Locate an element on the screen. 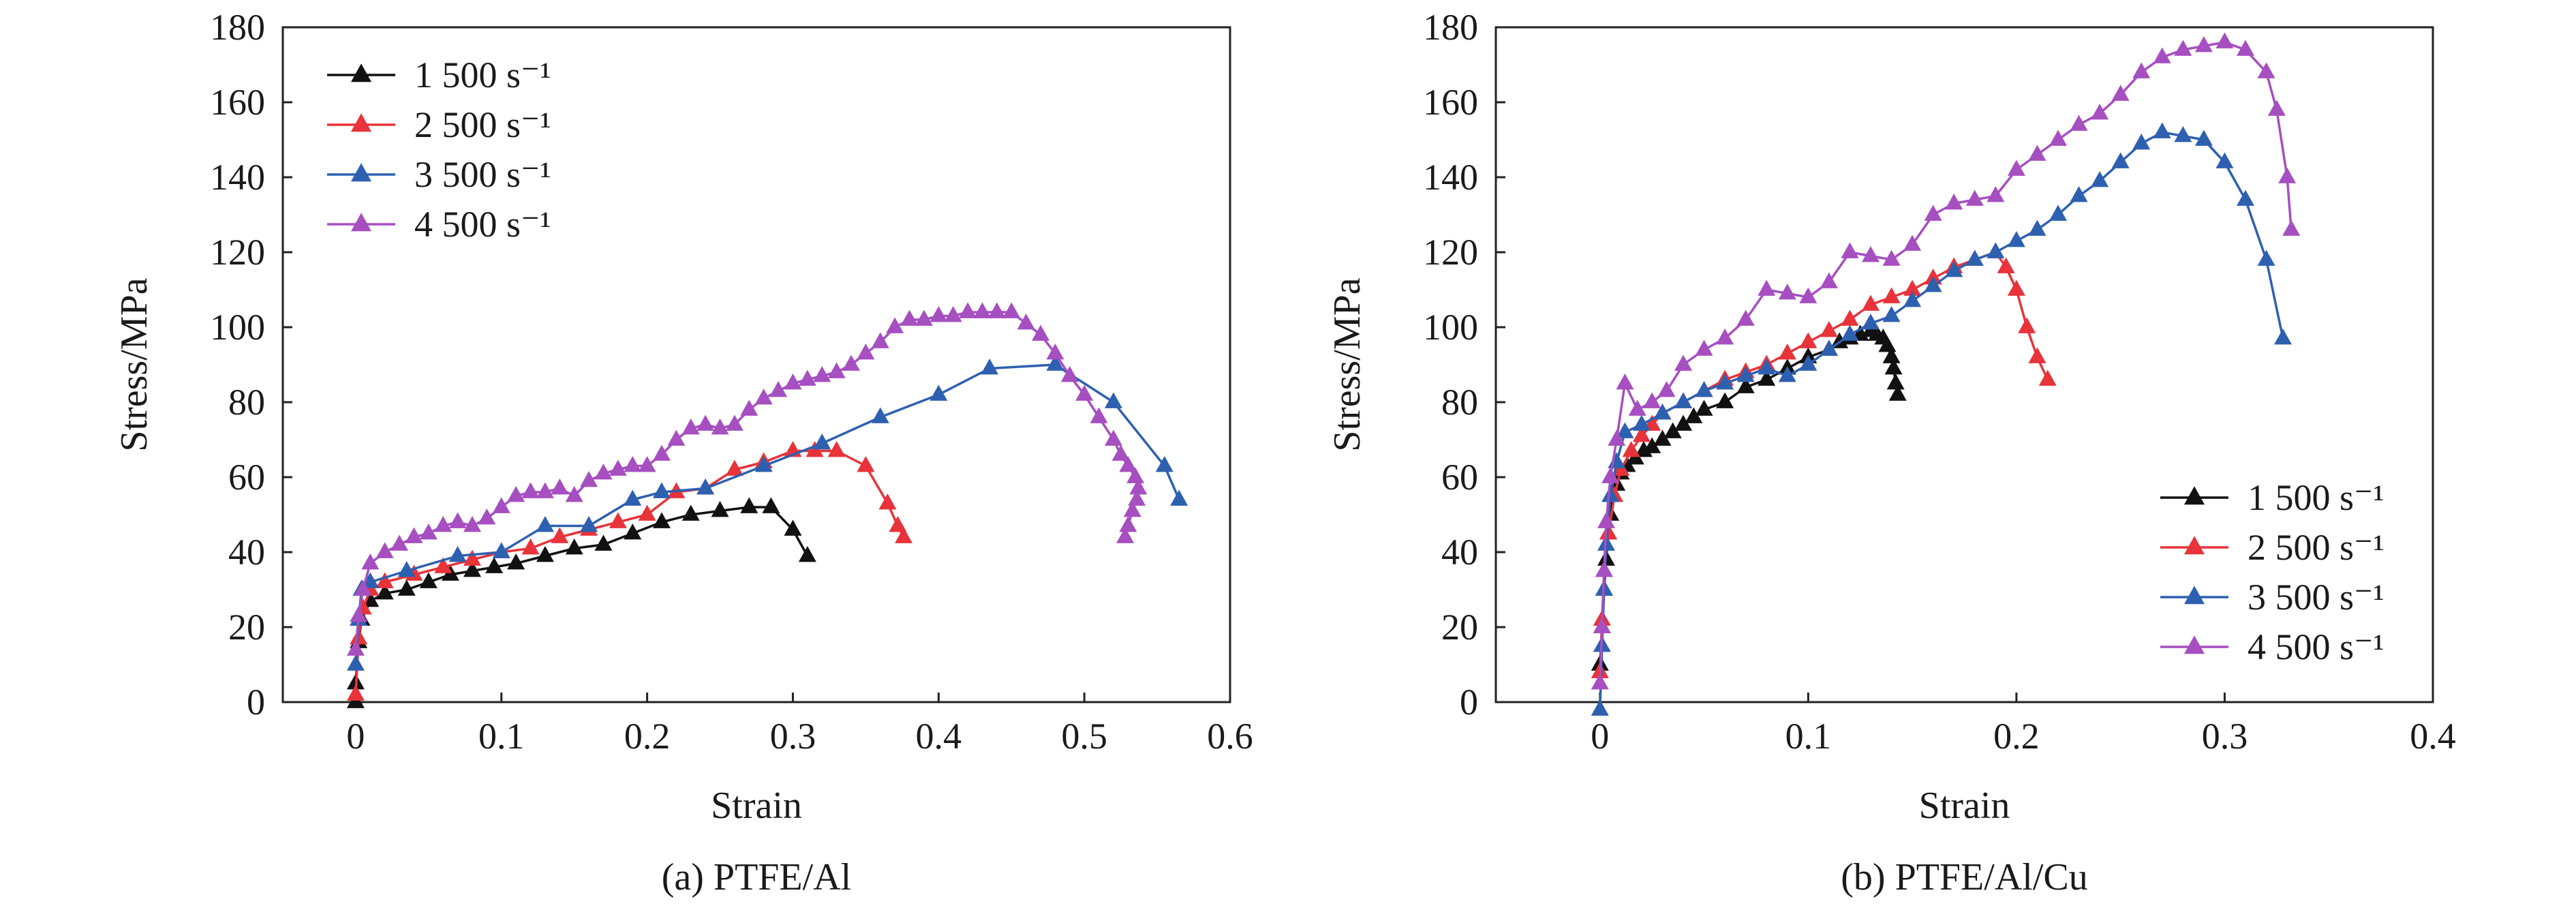 The image size is (2576, 910). y-tick-label: 160 is located at coordinates (1451, 102).